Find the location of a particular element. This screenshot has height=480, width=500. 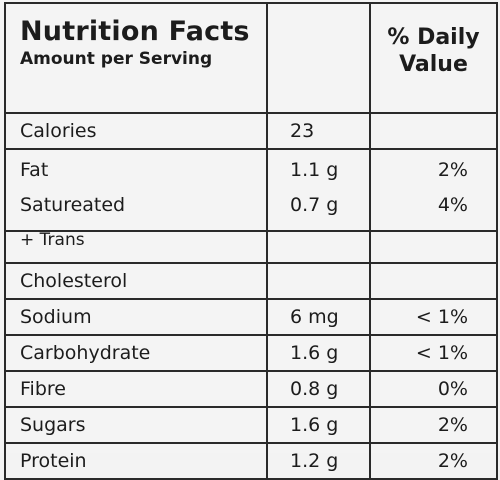

nutrient-amount-group: 1.1 g 0.7 g is located at coordinates (318, 190).